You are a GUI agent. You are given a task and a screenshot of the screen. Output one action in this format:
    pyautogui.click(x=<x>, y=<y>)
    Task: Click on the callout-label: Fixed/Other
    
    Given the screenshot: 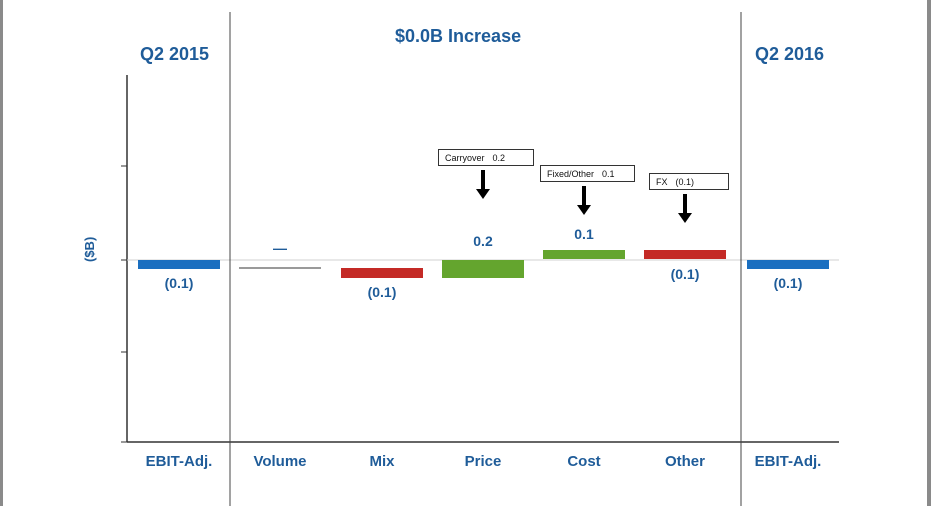 What is the action you would take?
    pyautogui.click(x=571, y=174)
    